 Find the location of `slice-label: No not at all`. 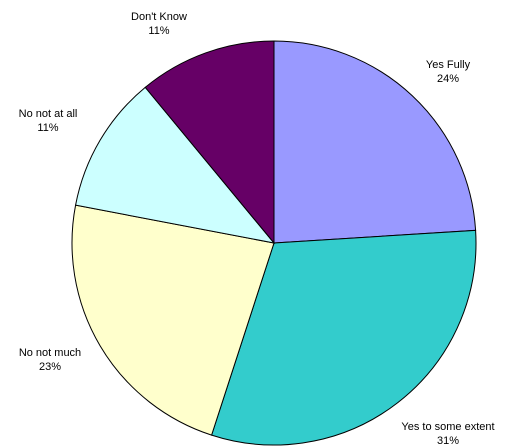

slice-label: No not at all is located at coordinates (48, 114).